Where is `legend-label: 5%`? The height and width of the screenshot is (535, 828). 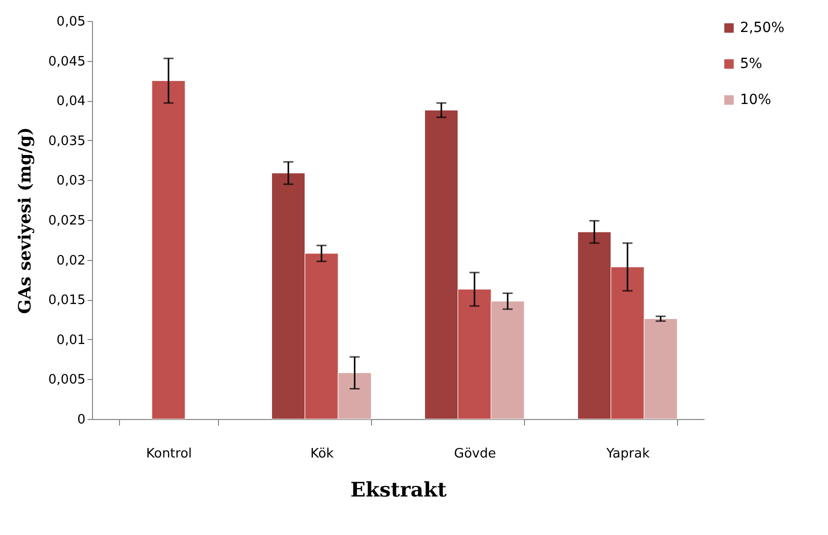
legend-label: 5% is located at coordinates (751, 64).